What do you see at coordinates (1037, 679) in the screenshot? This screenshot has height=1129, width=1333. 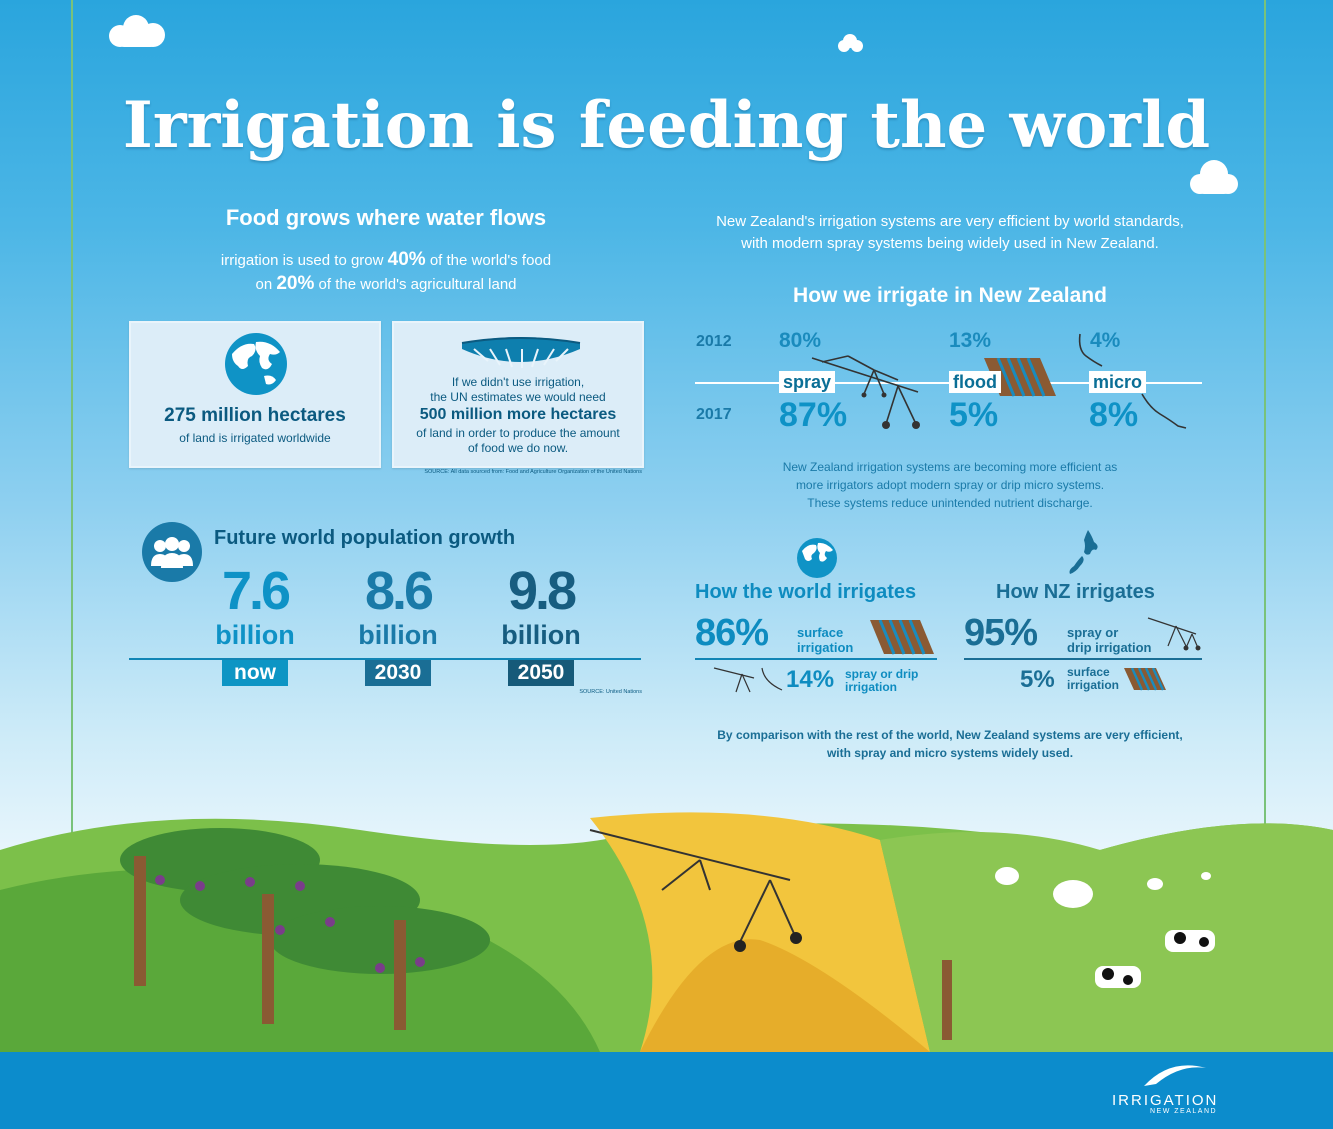 I see `nz-surface-pct: 5%` at bounding box center [1037, 679].